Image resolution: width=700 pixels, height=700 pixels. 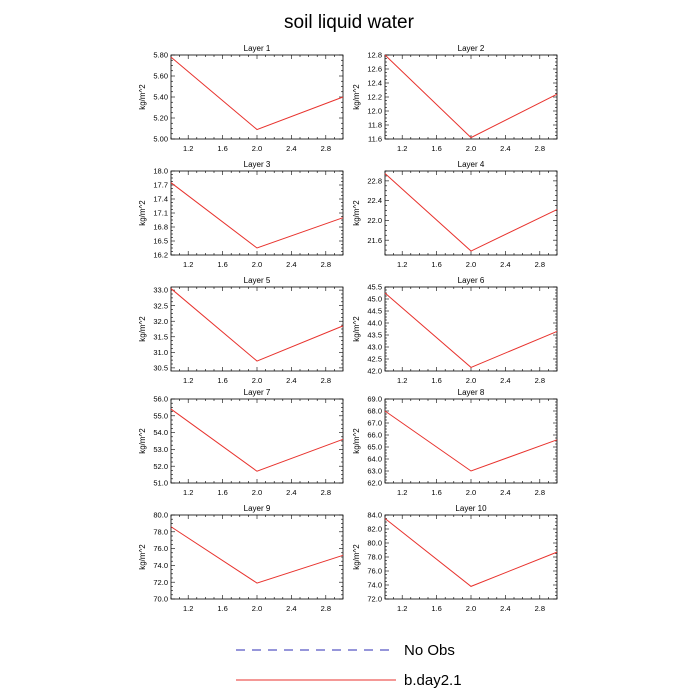 I want to click on y-tick-label: 5.60, so click(x=160, y=76).